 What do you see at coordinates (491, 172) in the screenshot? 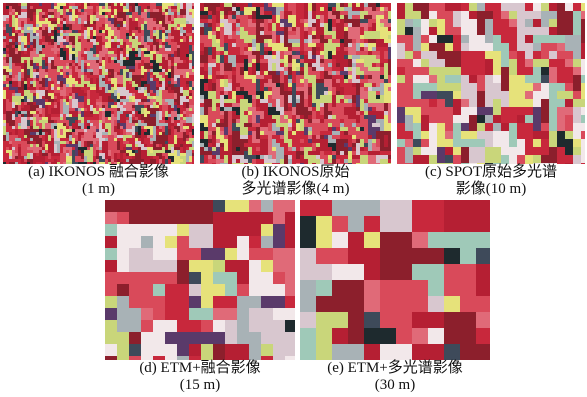
I see `caption-c-line1: (c) SPOT原始多光谱` at bounding box center [491, 172].